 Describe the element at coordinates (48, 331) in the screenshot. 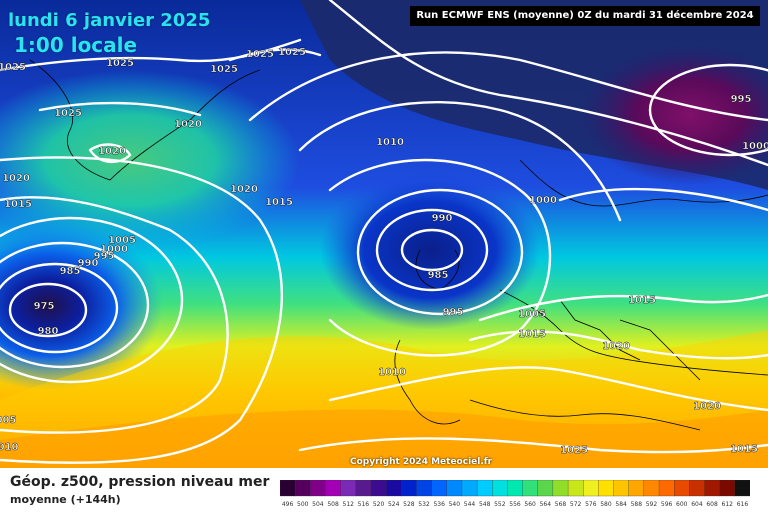

I see `isobar-label: 980` at that location.